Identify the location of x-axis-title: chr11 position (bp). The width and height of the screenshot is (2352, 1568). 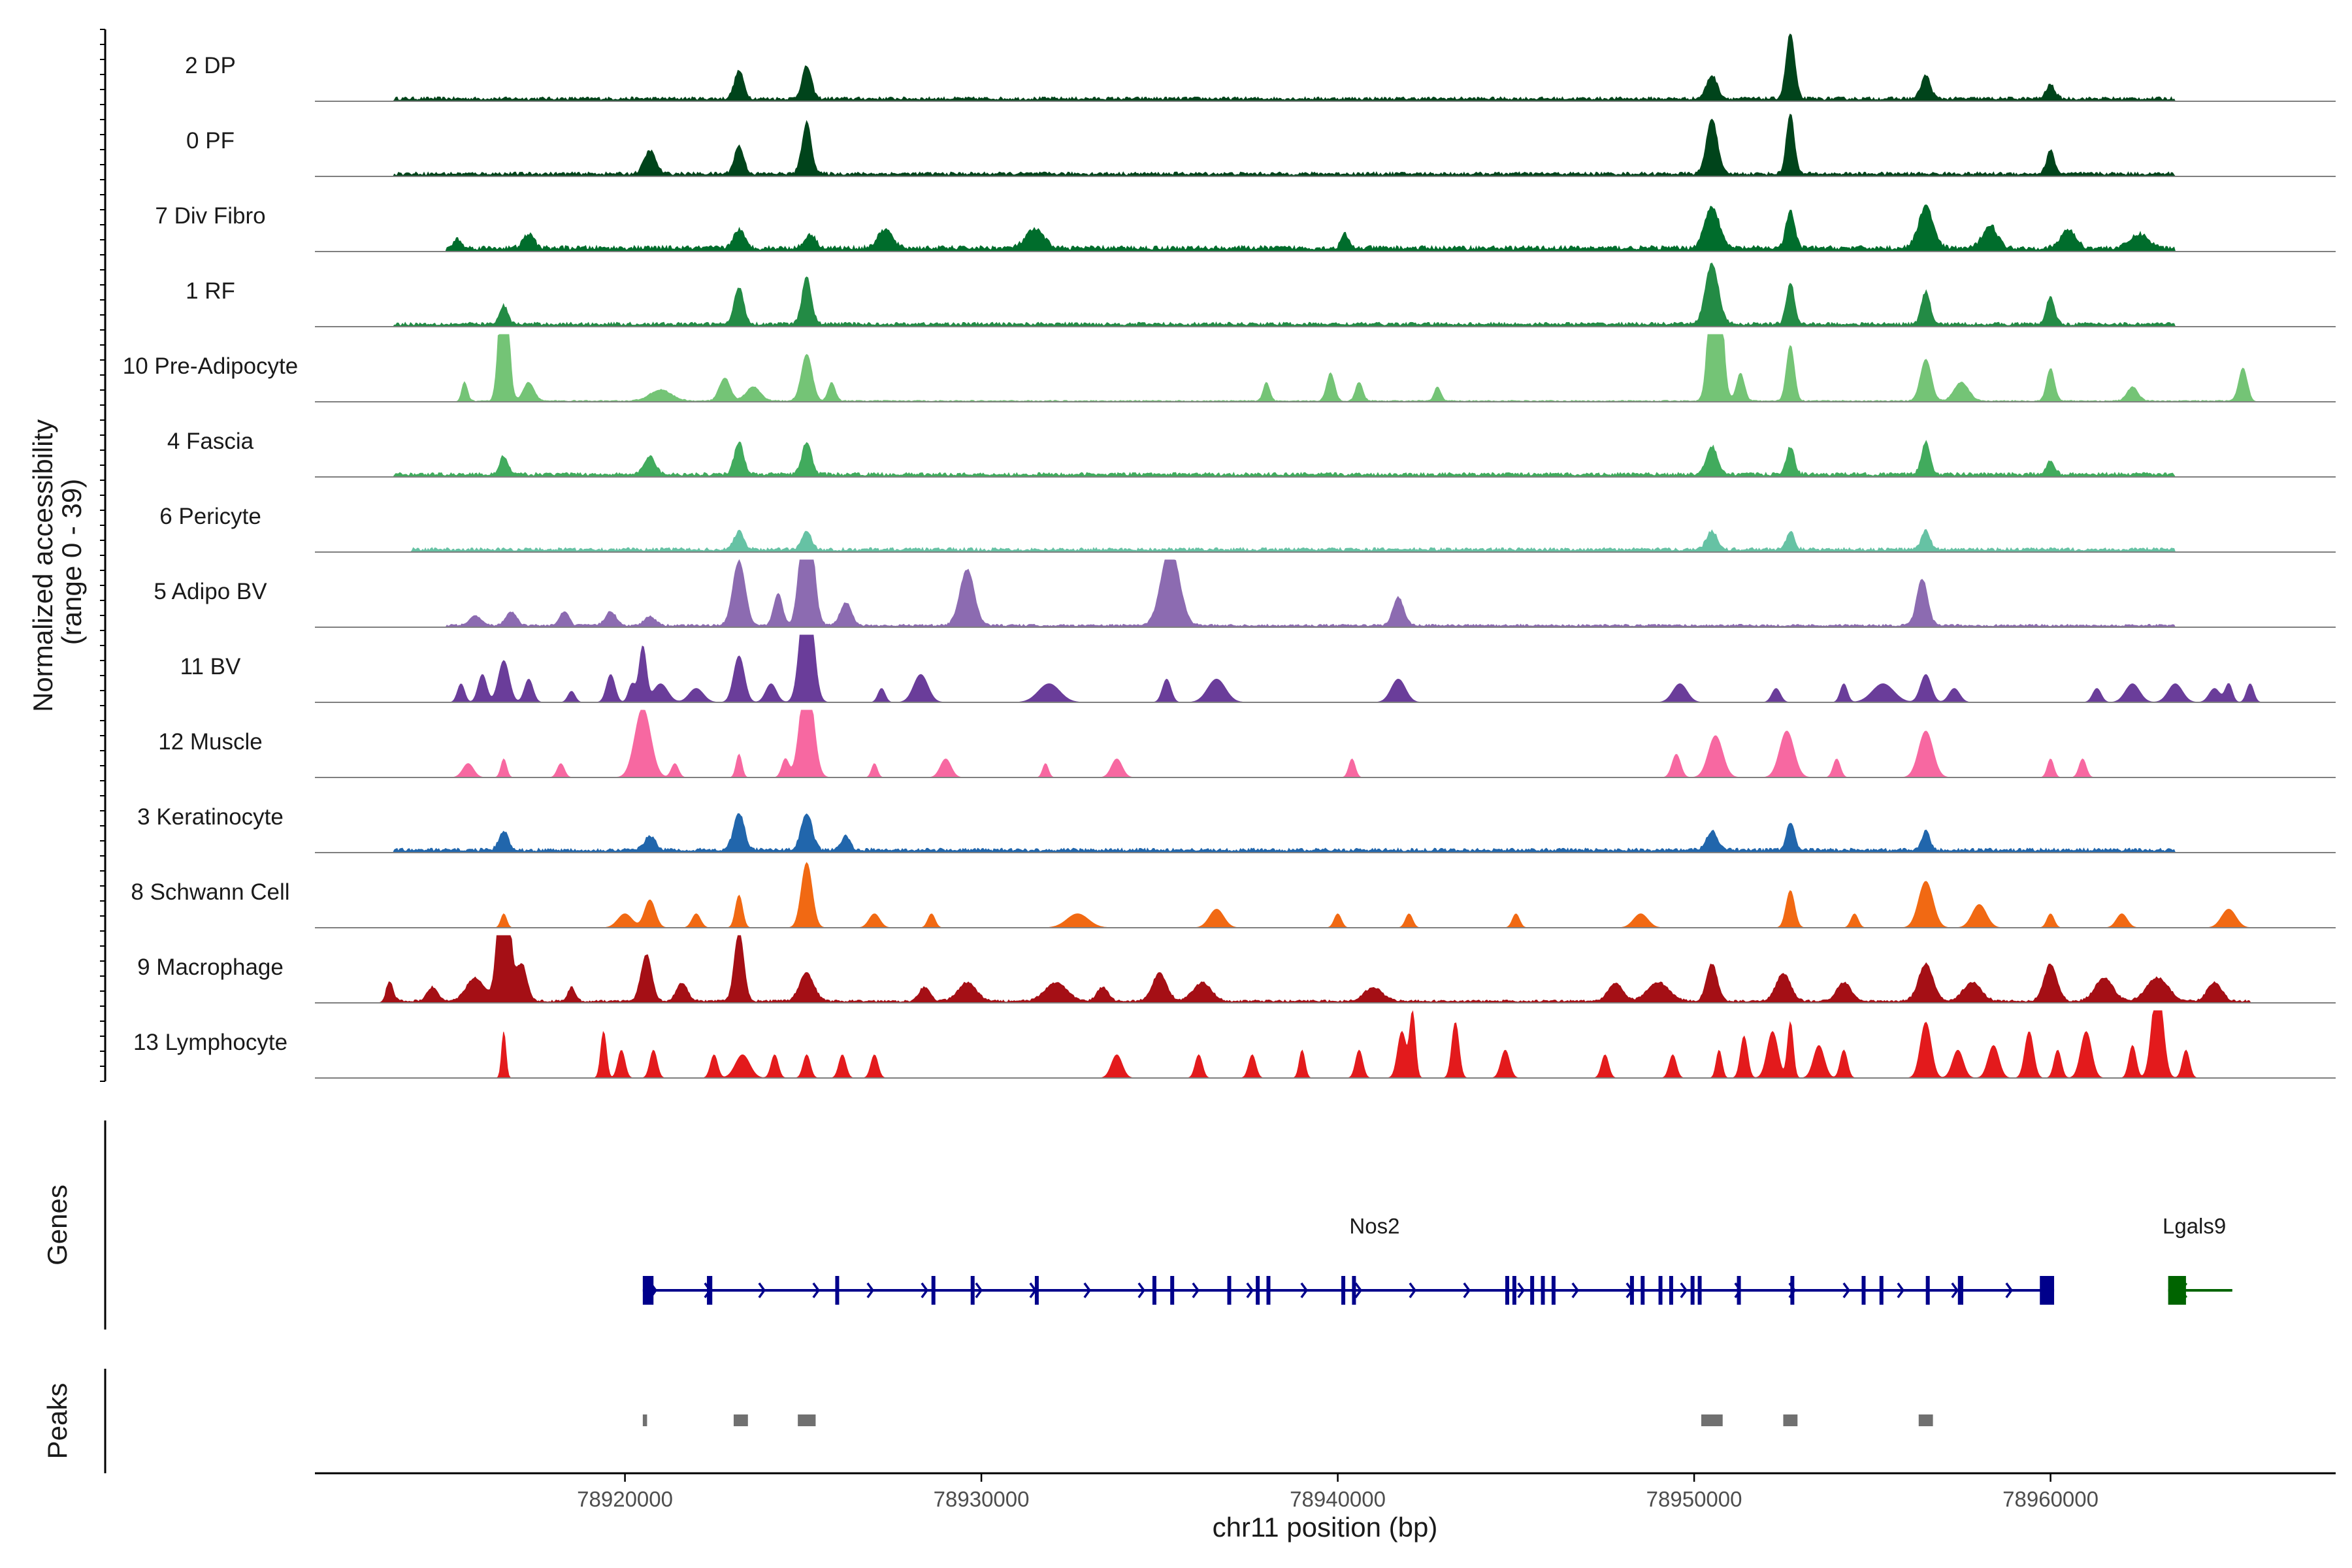
(1325, 1527).